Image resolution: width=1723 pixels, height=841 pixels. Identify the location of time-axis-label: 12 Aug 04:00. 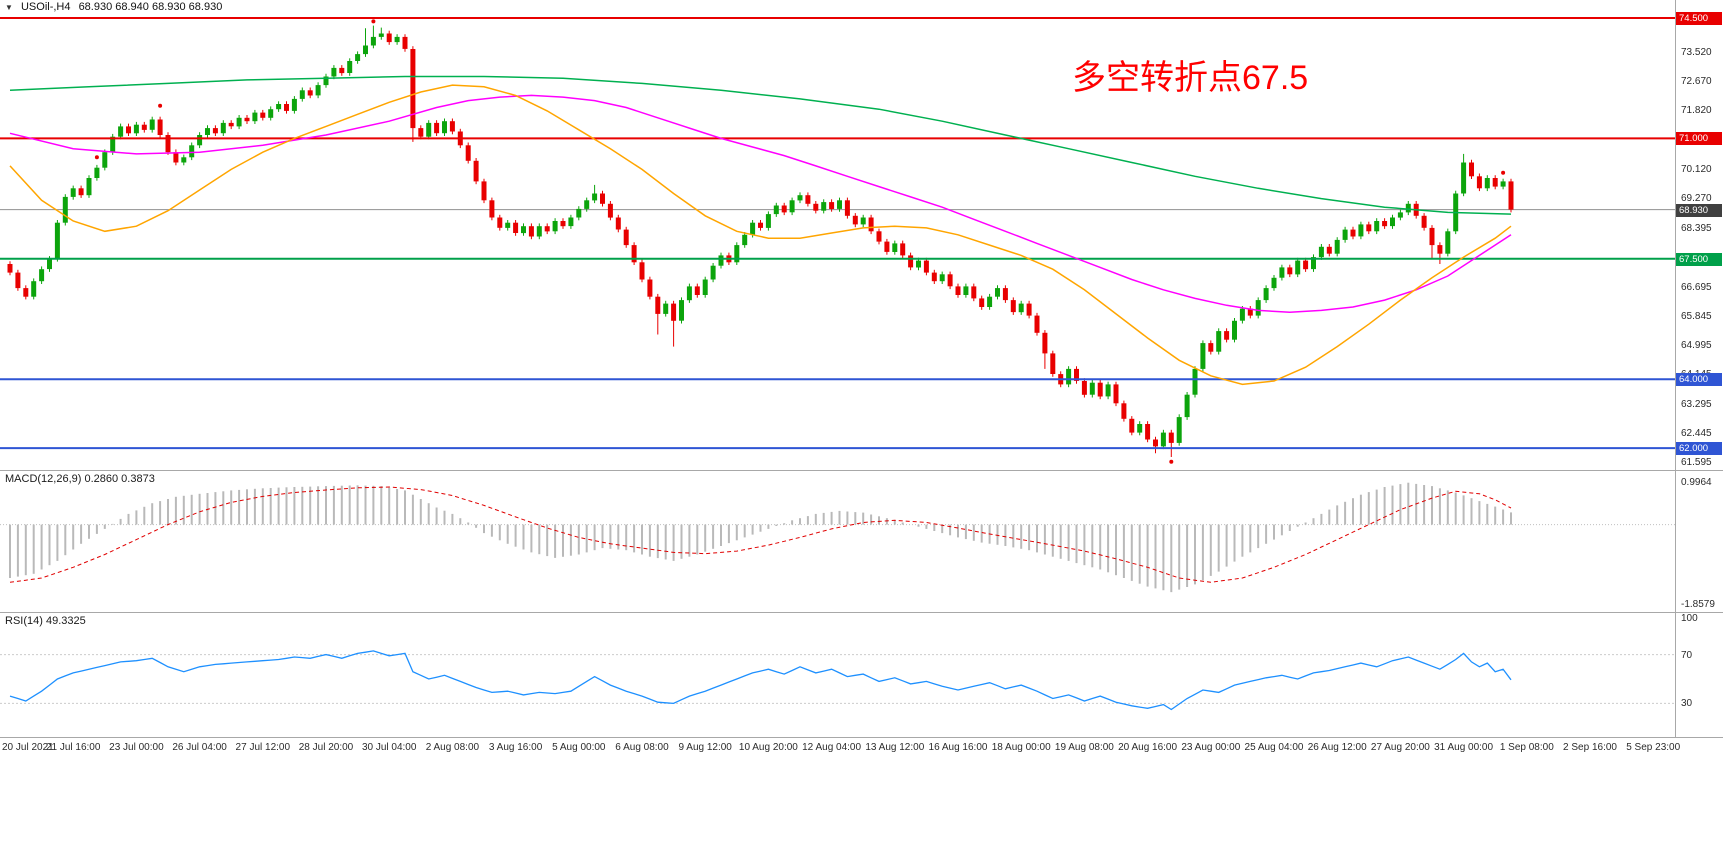
(832, 747).